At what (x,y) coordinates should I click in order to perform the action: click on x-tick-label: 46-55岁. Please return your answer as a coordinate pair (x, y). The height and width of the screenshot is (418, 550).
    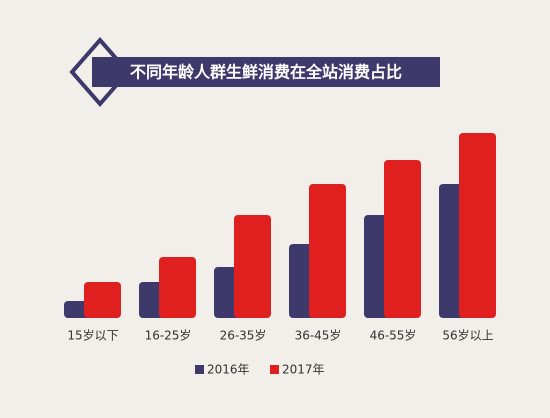
    Looking at the image, I should click on (393, 335).